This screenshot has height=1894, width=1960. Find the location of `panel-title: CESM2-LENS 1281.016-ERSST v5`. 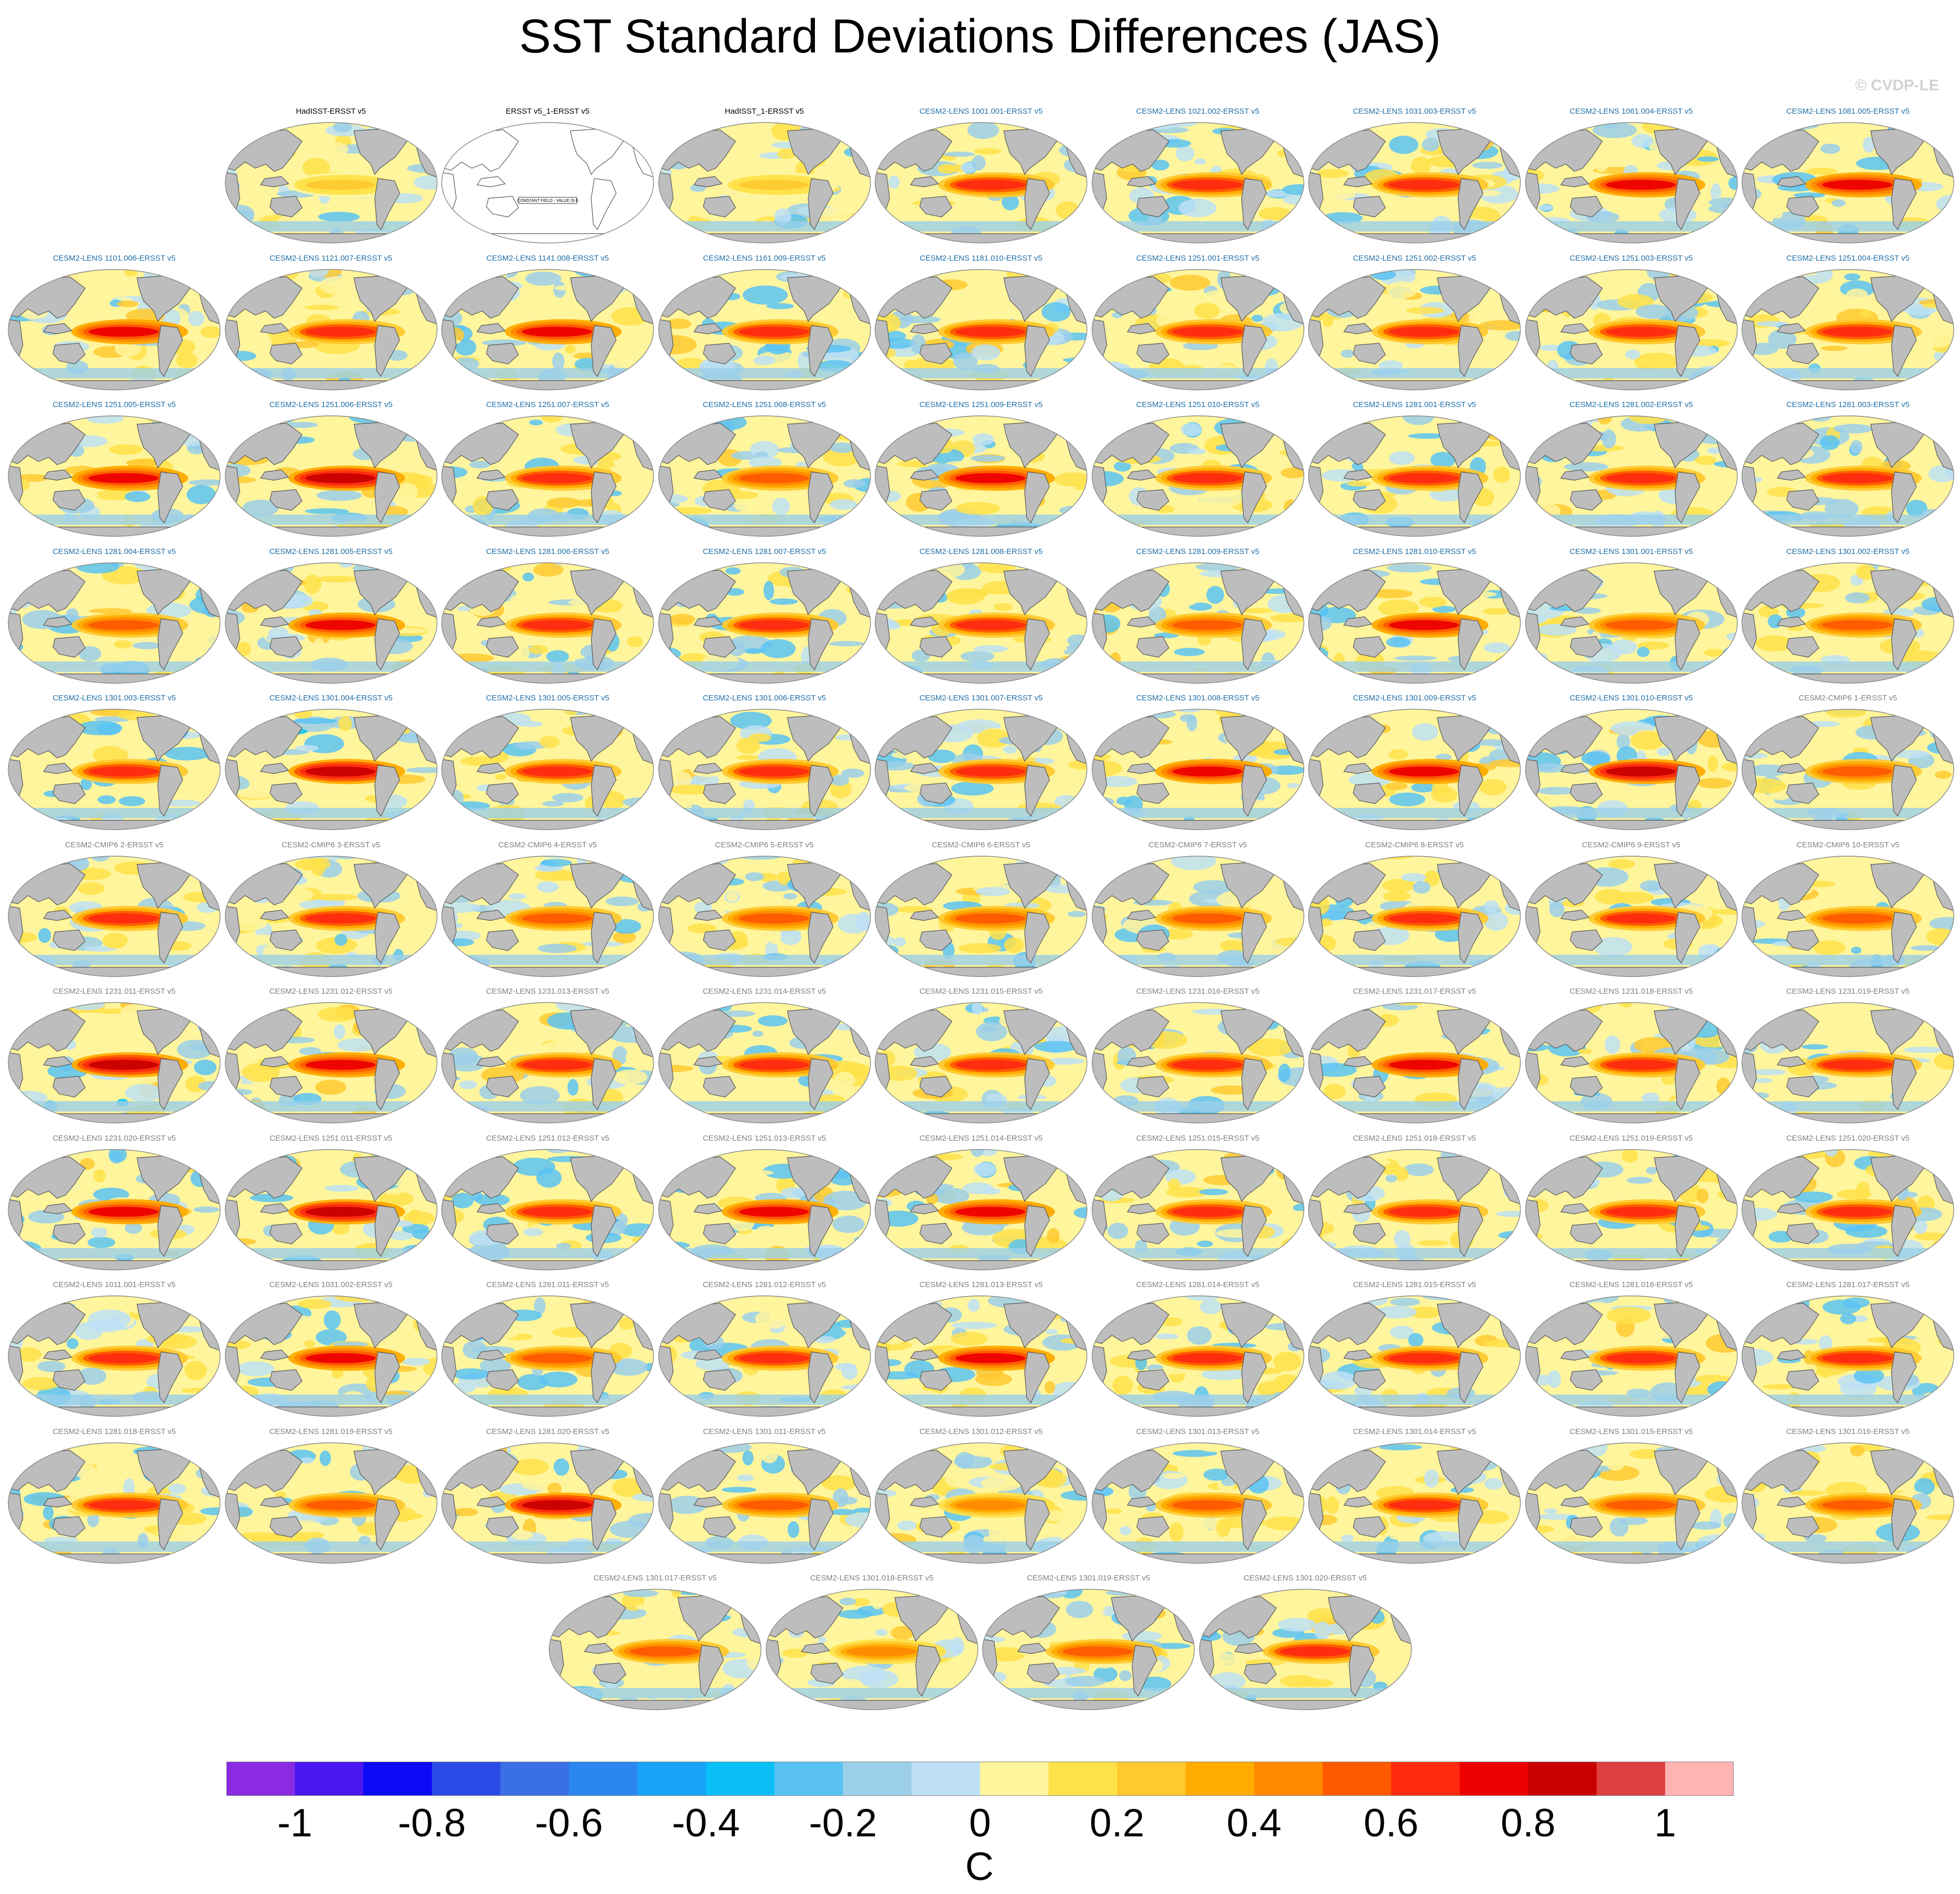

panel-title: CESM2-LENS 1281.016-ERSST v5 is located at coordinates (1631, 1285).